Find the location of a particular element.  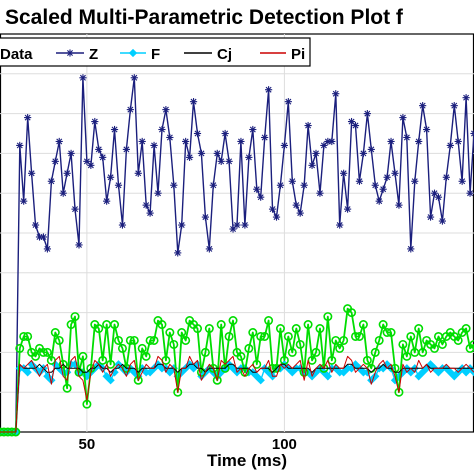

x-axis-label: Time (ms) is located at coordinates (247, 460).